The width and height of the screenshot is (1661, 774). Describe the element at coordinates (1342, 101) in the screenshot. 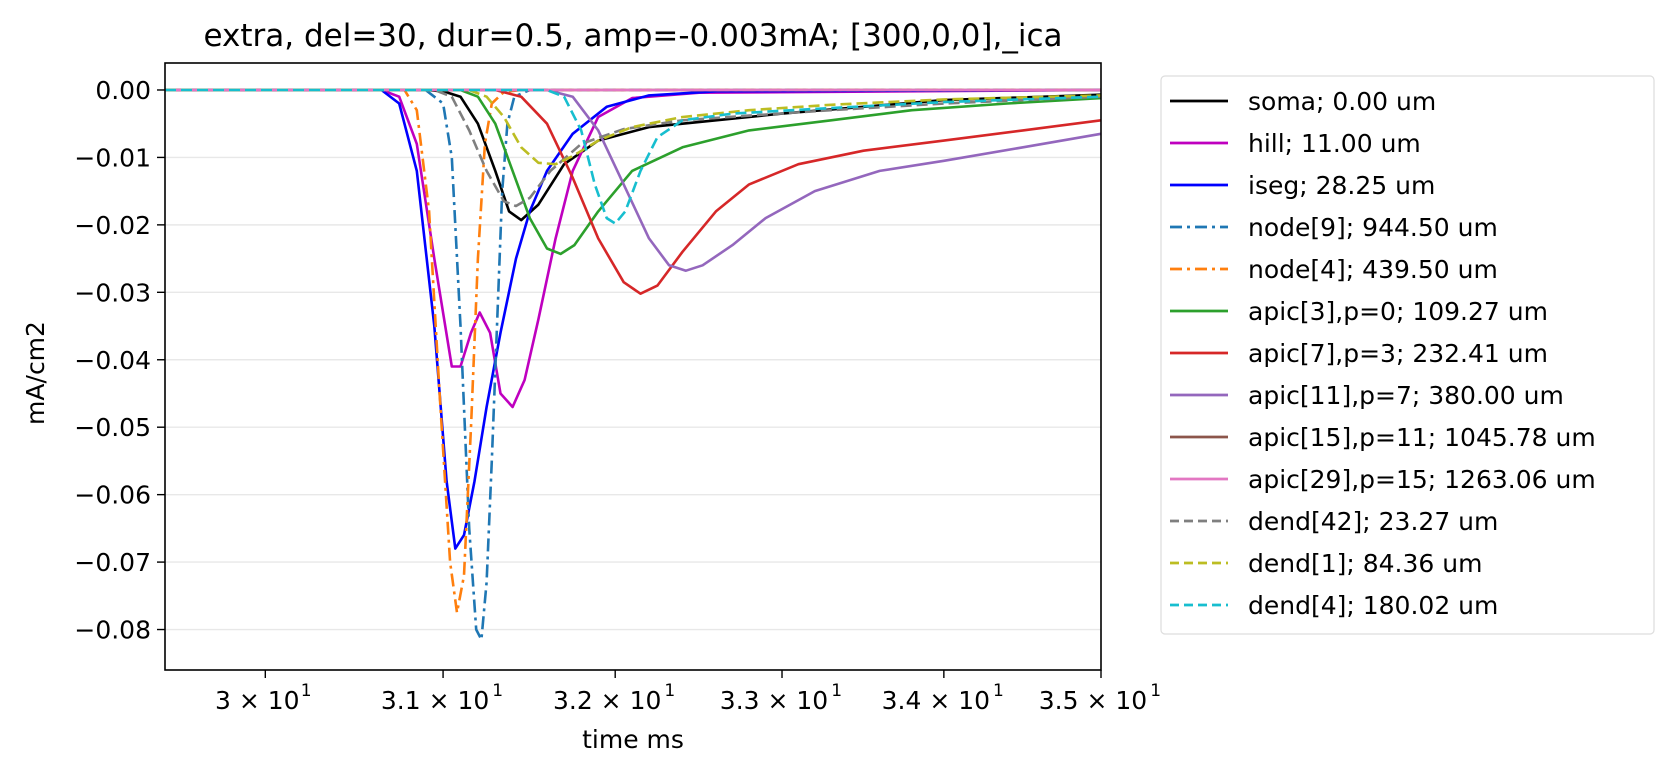

I see `legend-label: soma; 0.00 um` at that location.